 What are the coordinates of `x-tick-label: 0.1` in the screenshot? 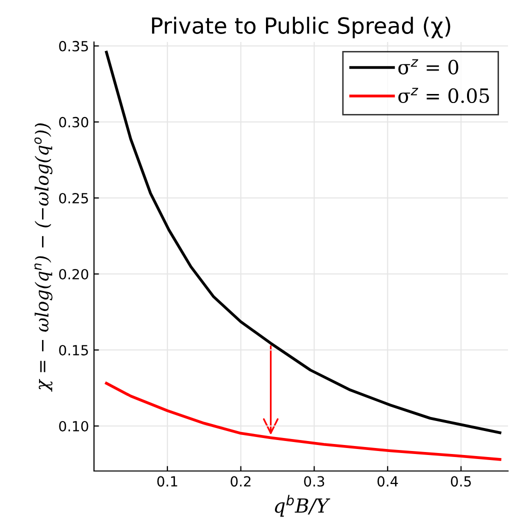 It's located at (167, 481).